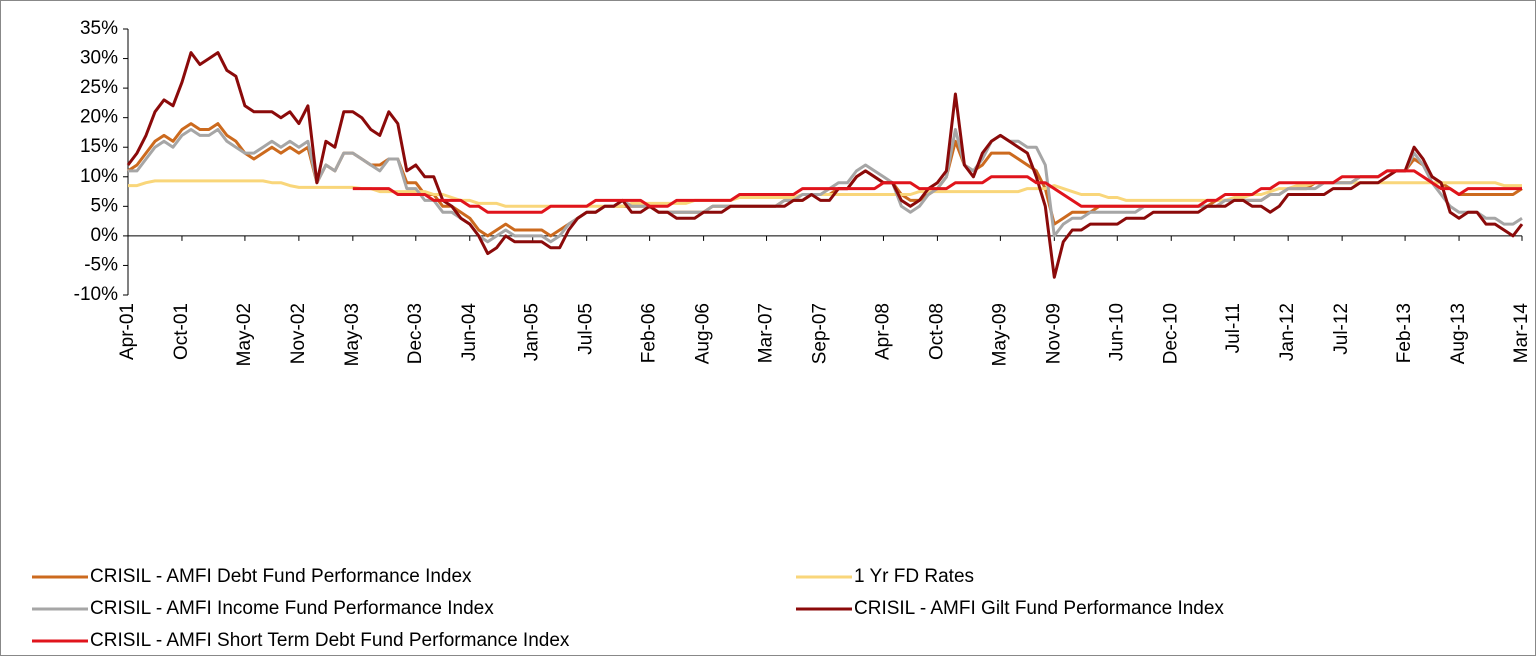 The width and height of the screenshot is (1536, 656). Describe the element at coordinates (469, 332) in the screenshot. I see `x-tick-label: Jun-04` at that location.